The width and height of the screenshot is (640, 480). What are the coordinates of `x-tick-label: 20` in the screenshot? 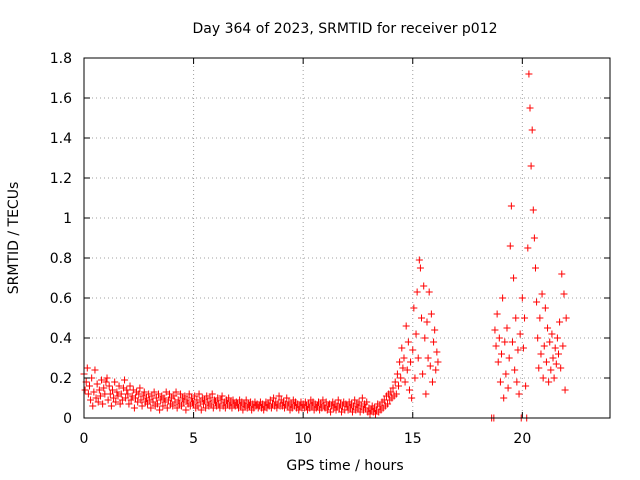 It's located at (522, 439).